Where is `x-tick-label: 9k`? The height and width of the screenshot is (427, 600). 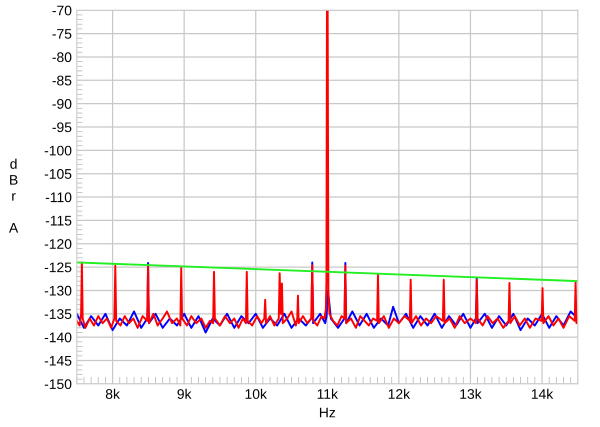
x-tick-label: 9k is located at coordinates (184, 393).